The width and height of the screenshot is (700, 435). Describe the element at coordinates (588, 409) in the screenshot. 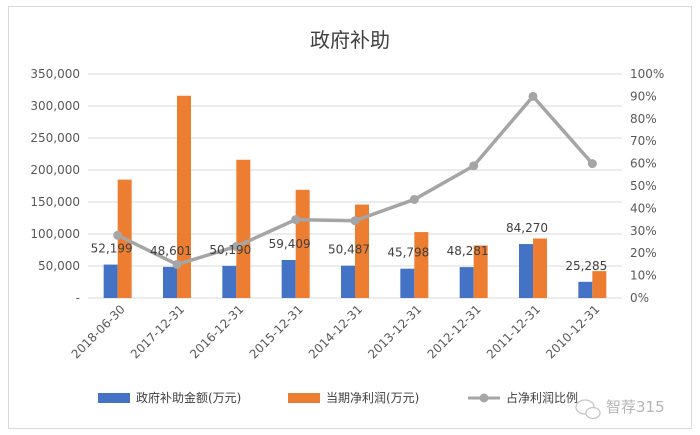

I see `wechat-icon` at that location.